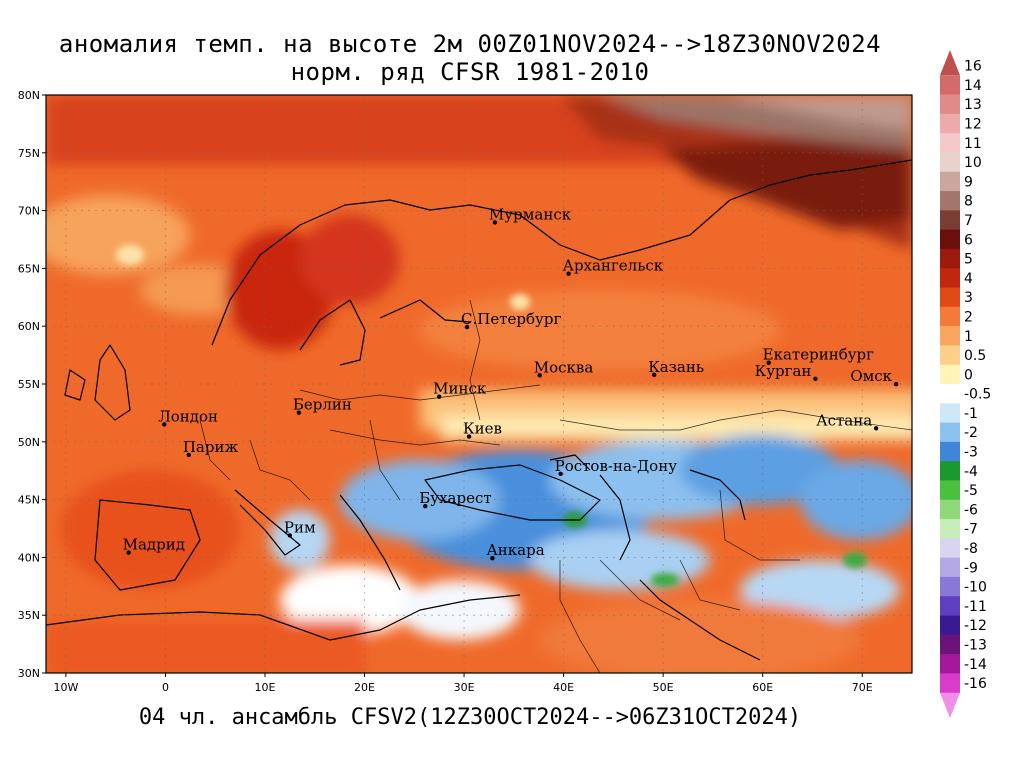 This screenshot has height=768, width=1024. What do you see at coordinates (971, 510) in the screenshot?
I see `colorbar-label: -6` at bounding box center [971, 510].